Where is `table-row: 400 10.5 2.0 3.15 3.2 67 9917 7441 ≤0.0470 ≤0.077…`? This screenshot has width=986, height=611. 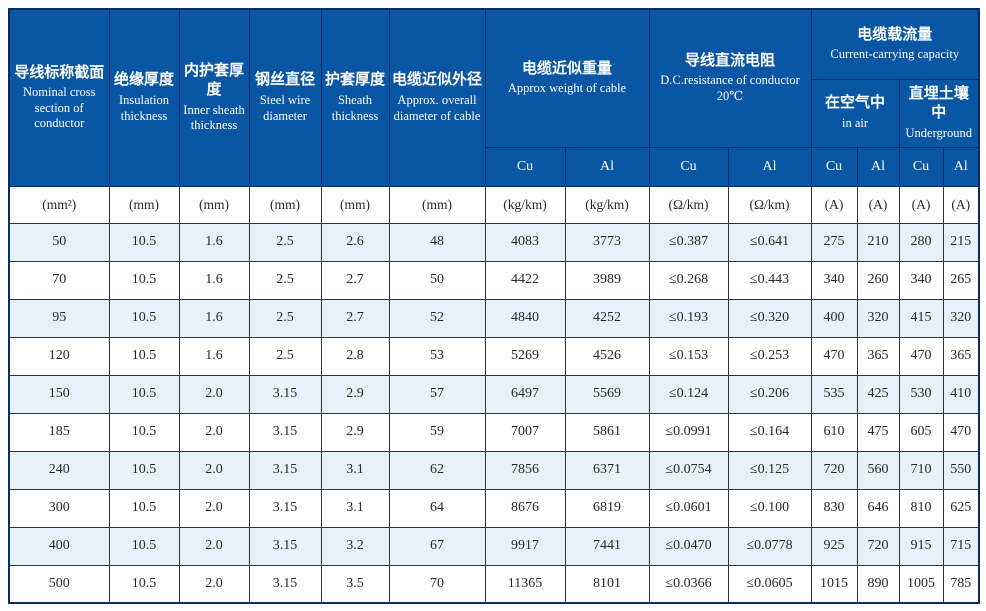
table-row: 400 10.5 2.0 3.15 3.2 67 9917 7441 ≤0.0470 ≤0.077… is located at coordinates (494, 546).